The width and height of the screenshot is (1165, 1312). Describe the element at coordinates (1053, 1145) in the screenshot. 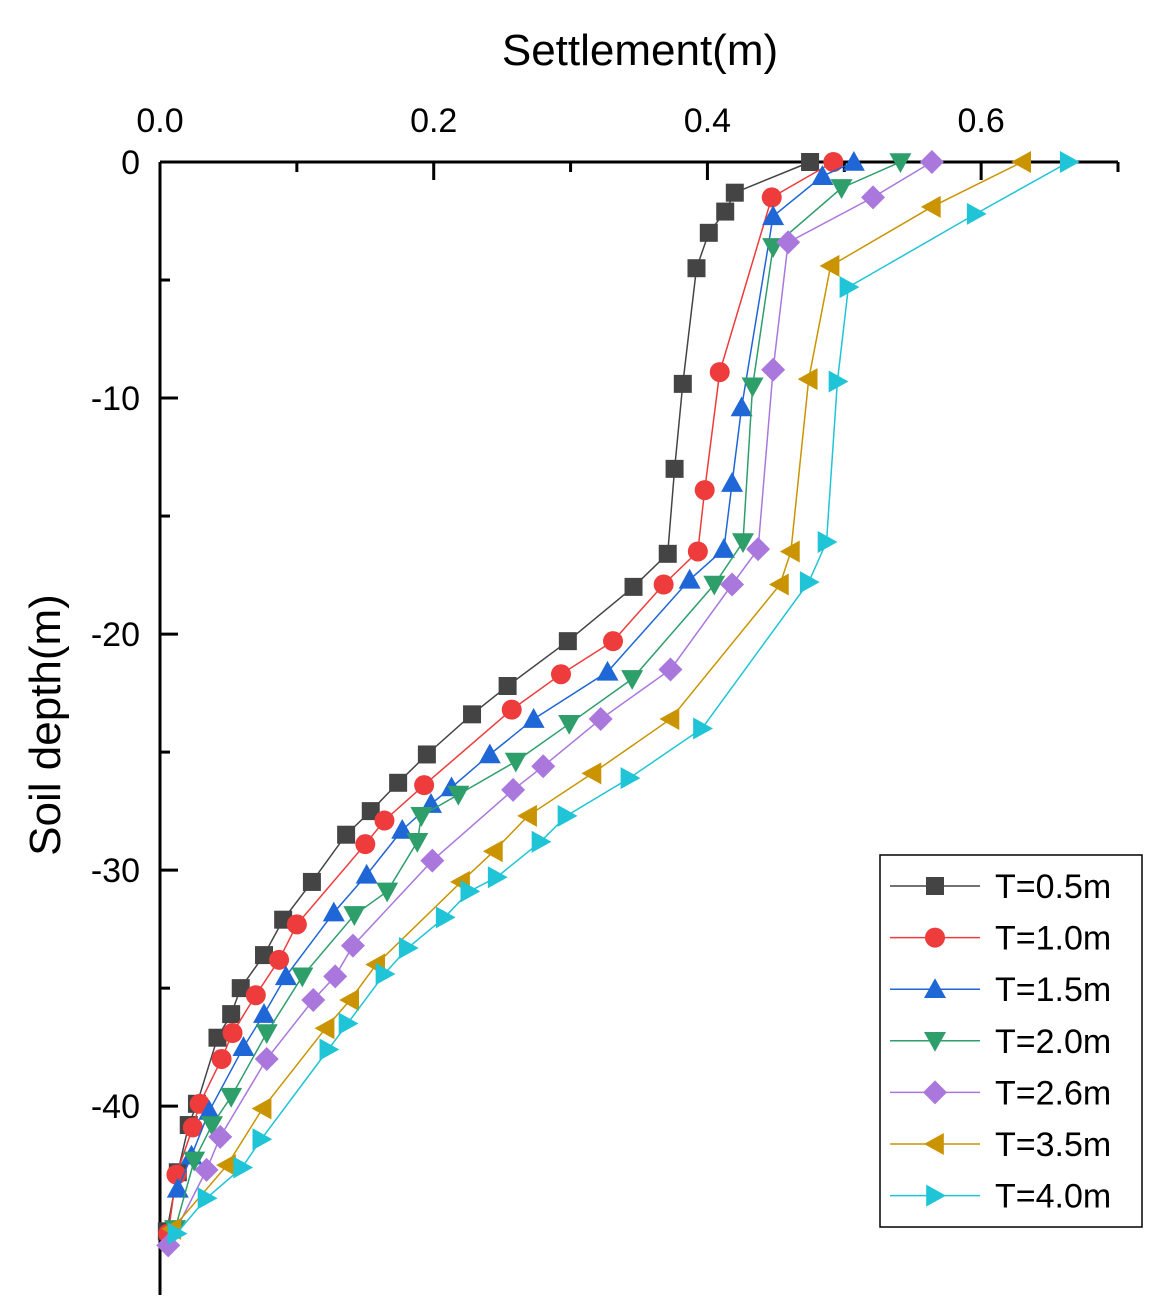

I see `legend-label: T=3.5m` at that location.